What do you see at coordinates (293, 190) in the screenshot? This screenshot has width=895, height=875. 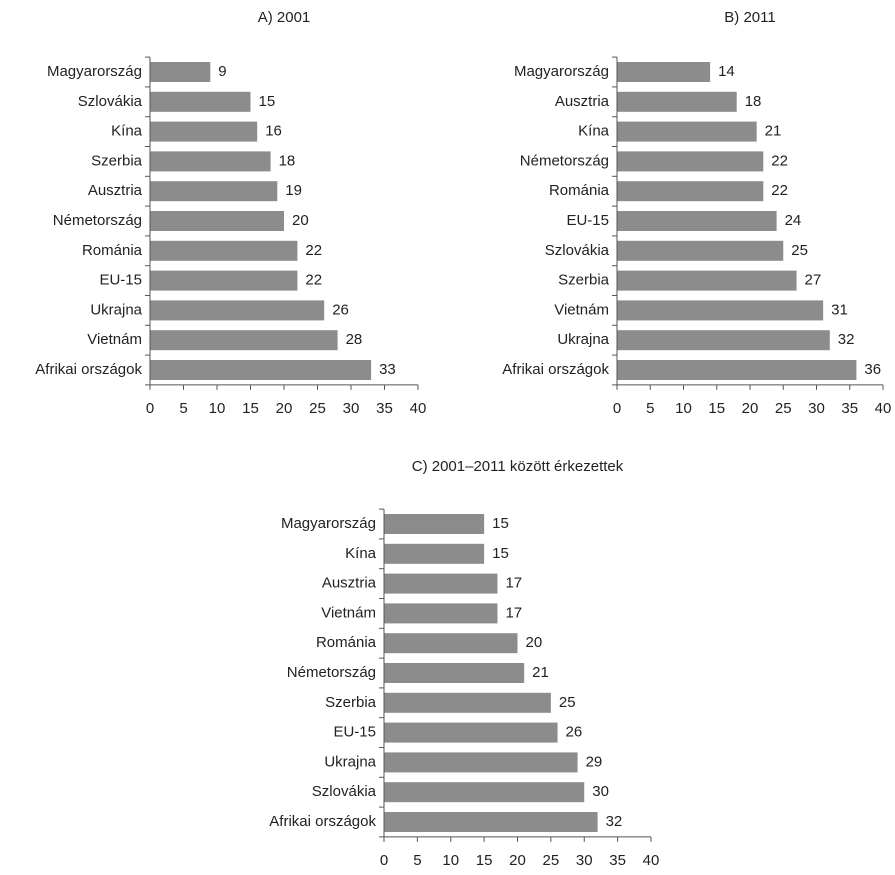 I see `value-label: 19` at bounding box center [293, 190].